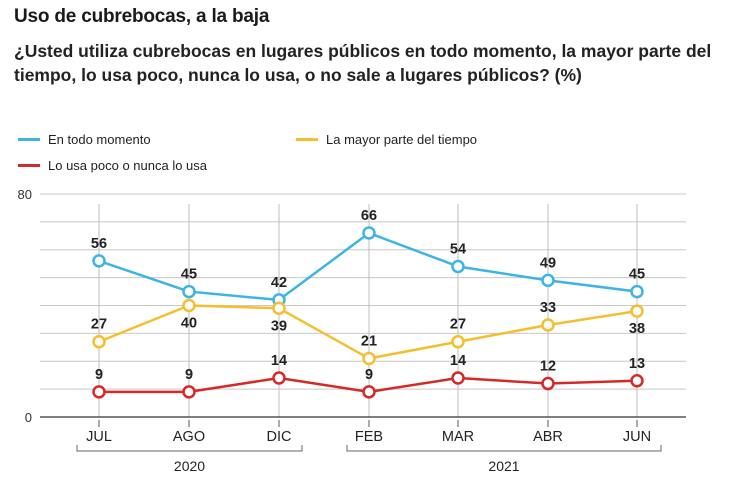  I want to click on y-tick-label: 0, so click(28, 417).